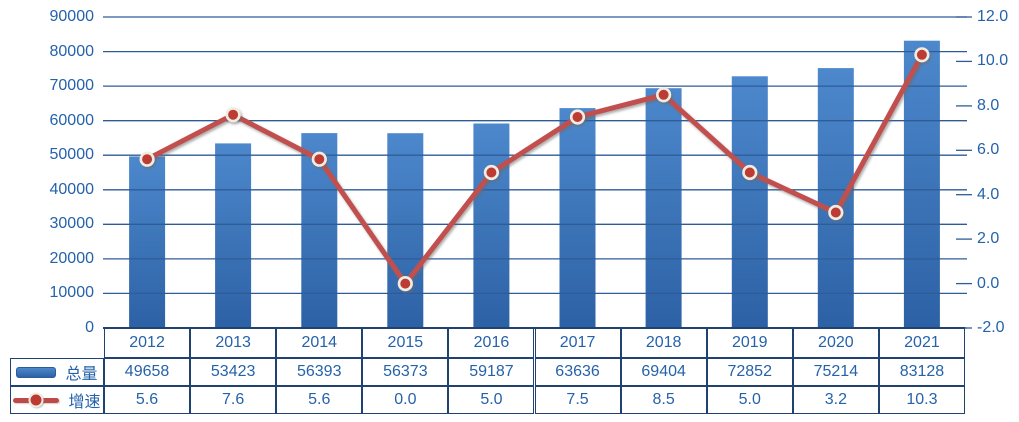 The height and width of the screenshot is (422, 1019). What do you see at coordinates (233, 400) in the screenshot?
I see `table-value-cell: 7.6` at bounding box center [233, 400].